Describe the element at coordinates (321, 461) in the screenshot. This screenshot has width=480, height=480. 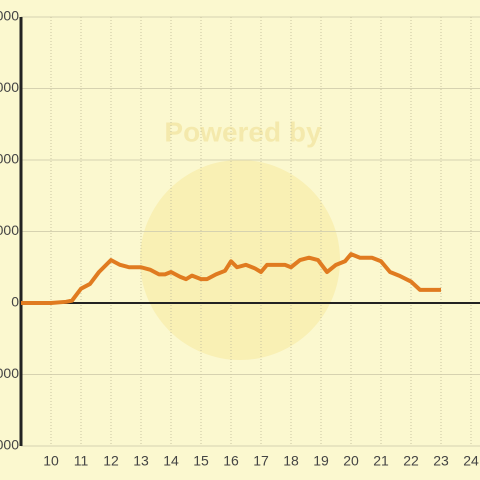
I see `x-tick-label: 19` at that location.